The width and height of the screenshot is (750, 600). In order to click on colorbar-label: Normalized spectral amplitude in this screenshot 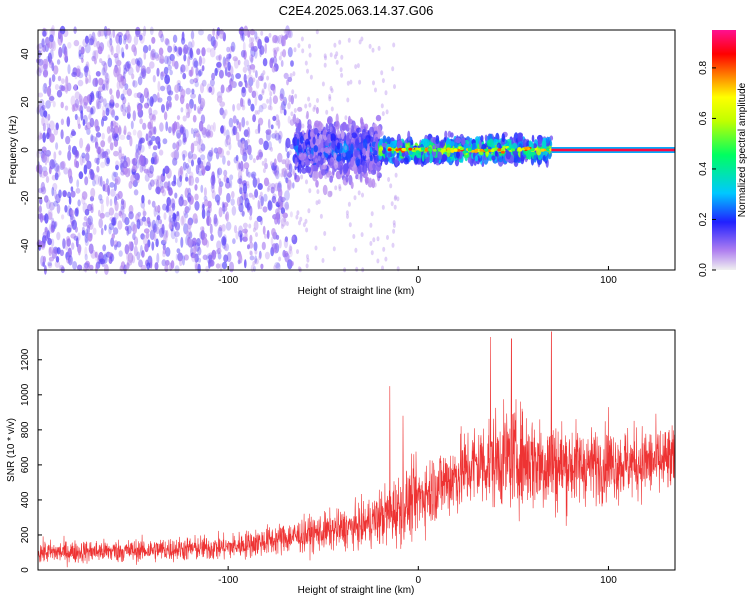, I will do `click(742, 149)`.